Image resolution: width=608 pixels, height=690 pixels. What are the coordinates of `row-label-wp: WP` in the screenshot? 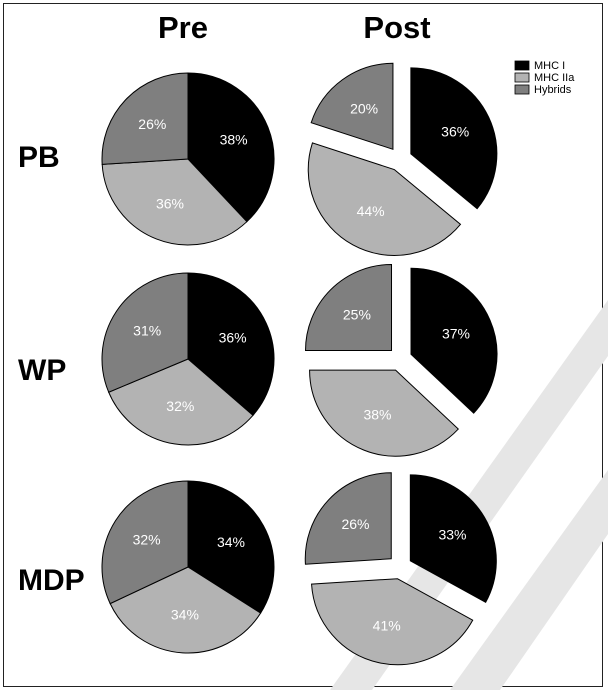 It's located at (42, 370).